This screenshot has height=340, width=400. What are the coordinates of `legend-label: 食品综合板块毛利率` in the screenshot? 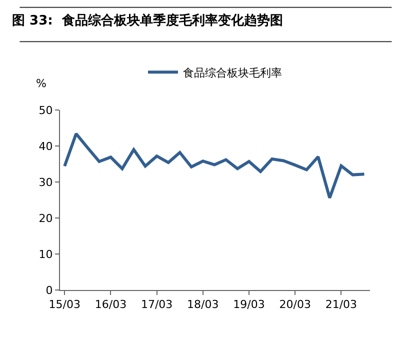 It's located at (232, 73).